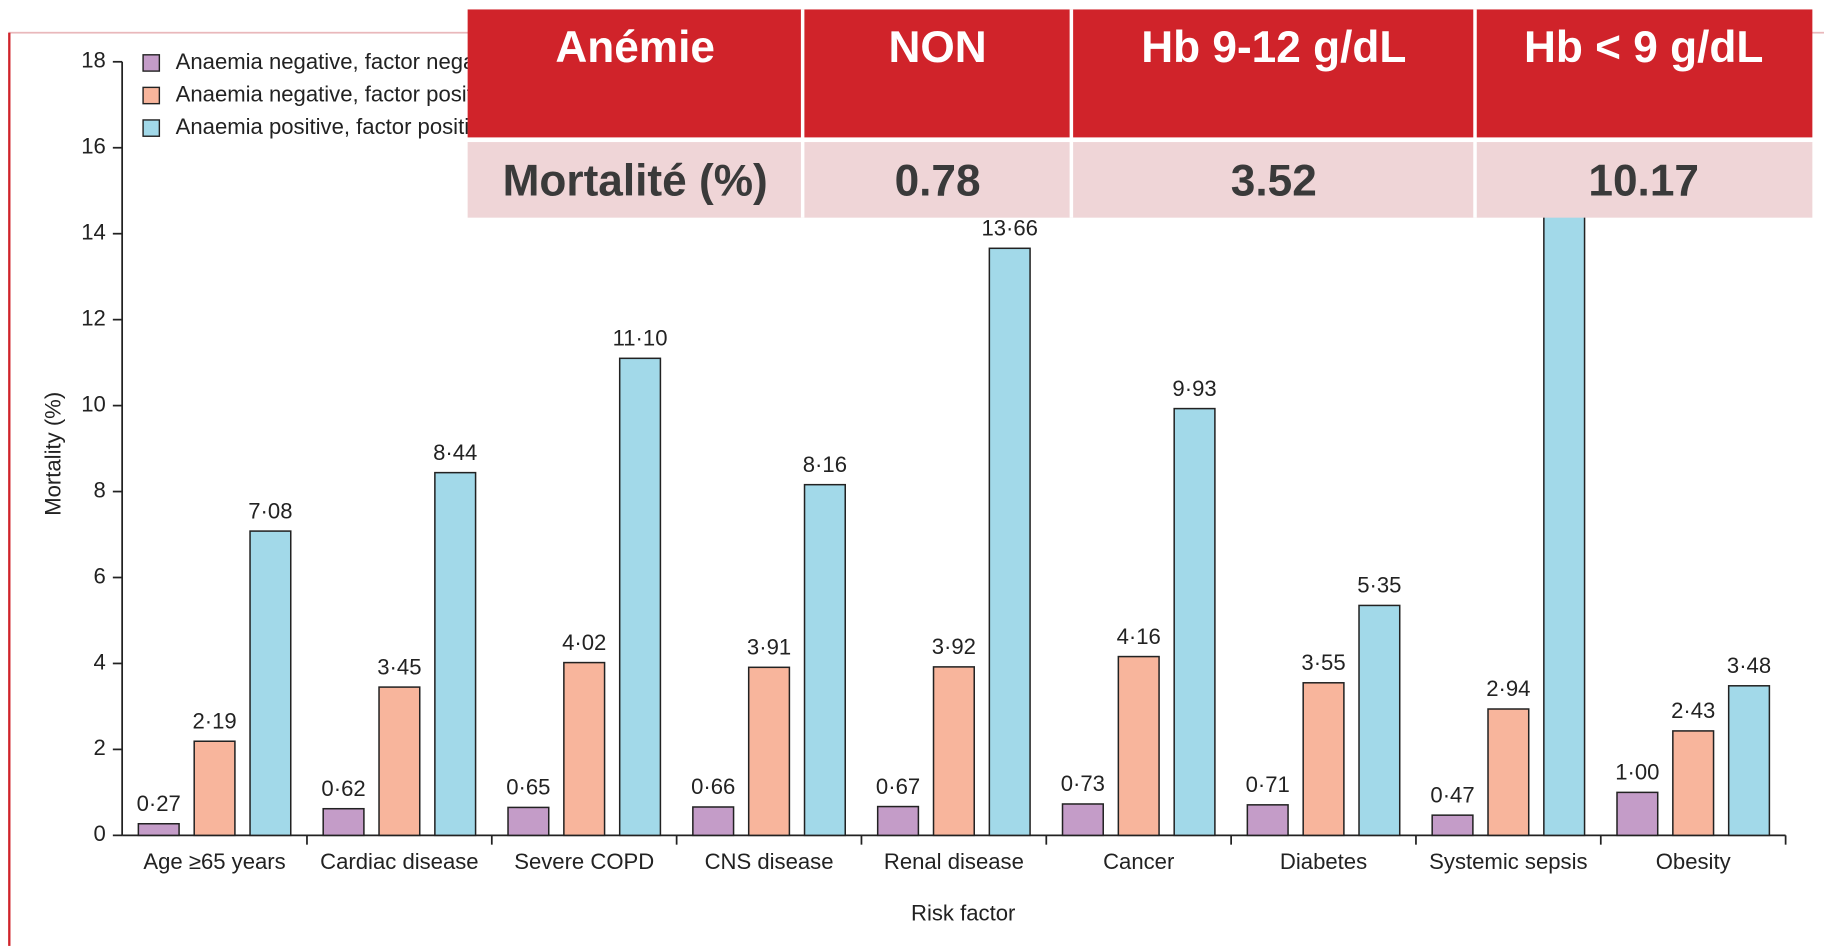 The height and width of the screenshot is (946, 1824). Describe the element at coordinates (963, 912) in the screenshot. I see `x-axis-label: Risk factor` at that location.